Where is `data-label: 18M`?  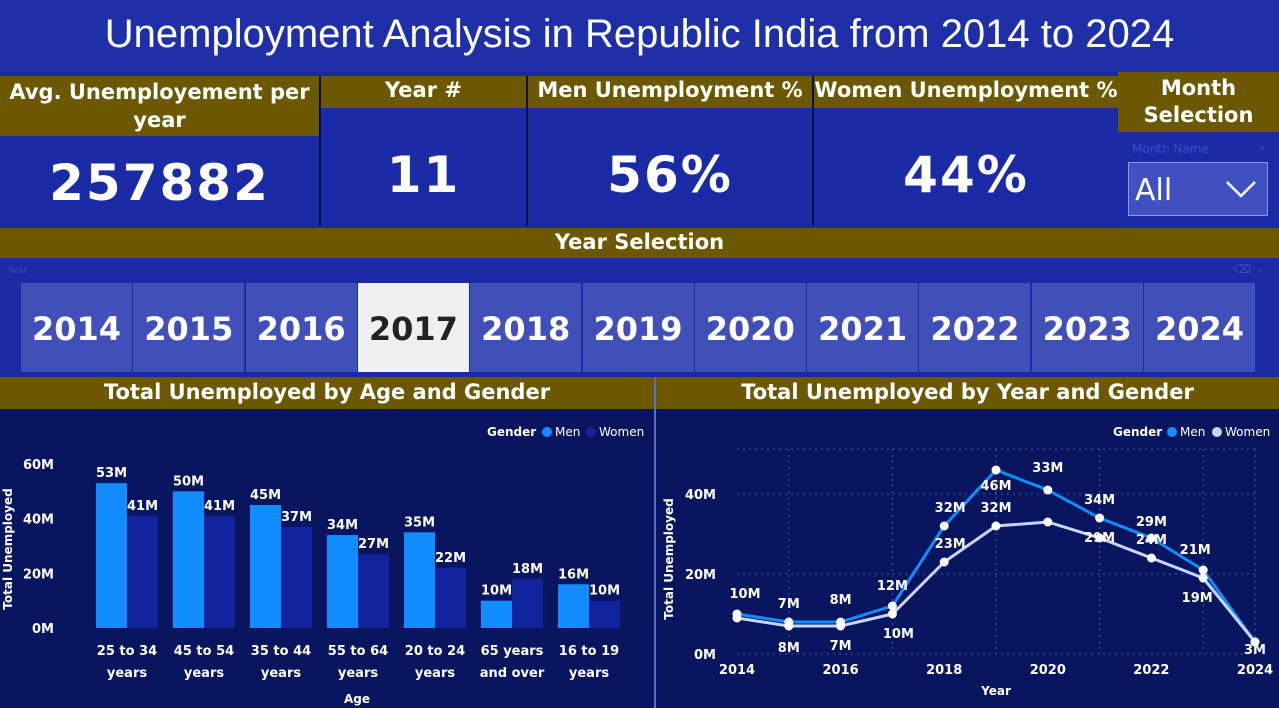
data-label: 18M is located at coordinates (527, 569).